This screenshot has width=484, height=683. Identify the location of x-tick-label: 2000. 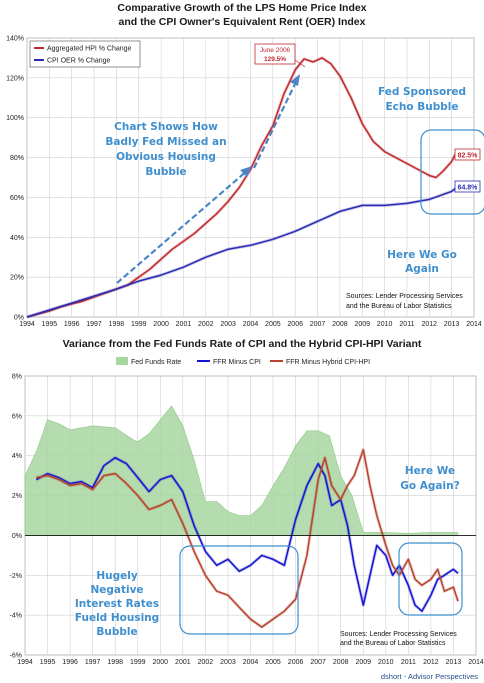
(161, 662).